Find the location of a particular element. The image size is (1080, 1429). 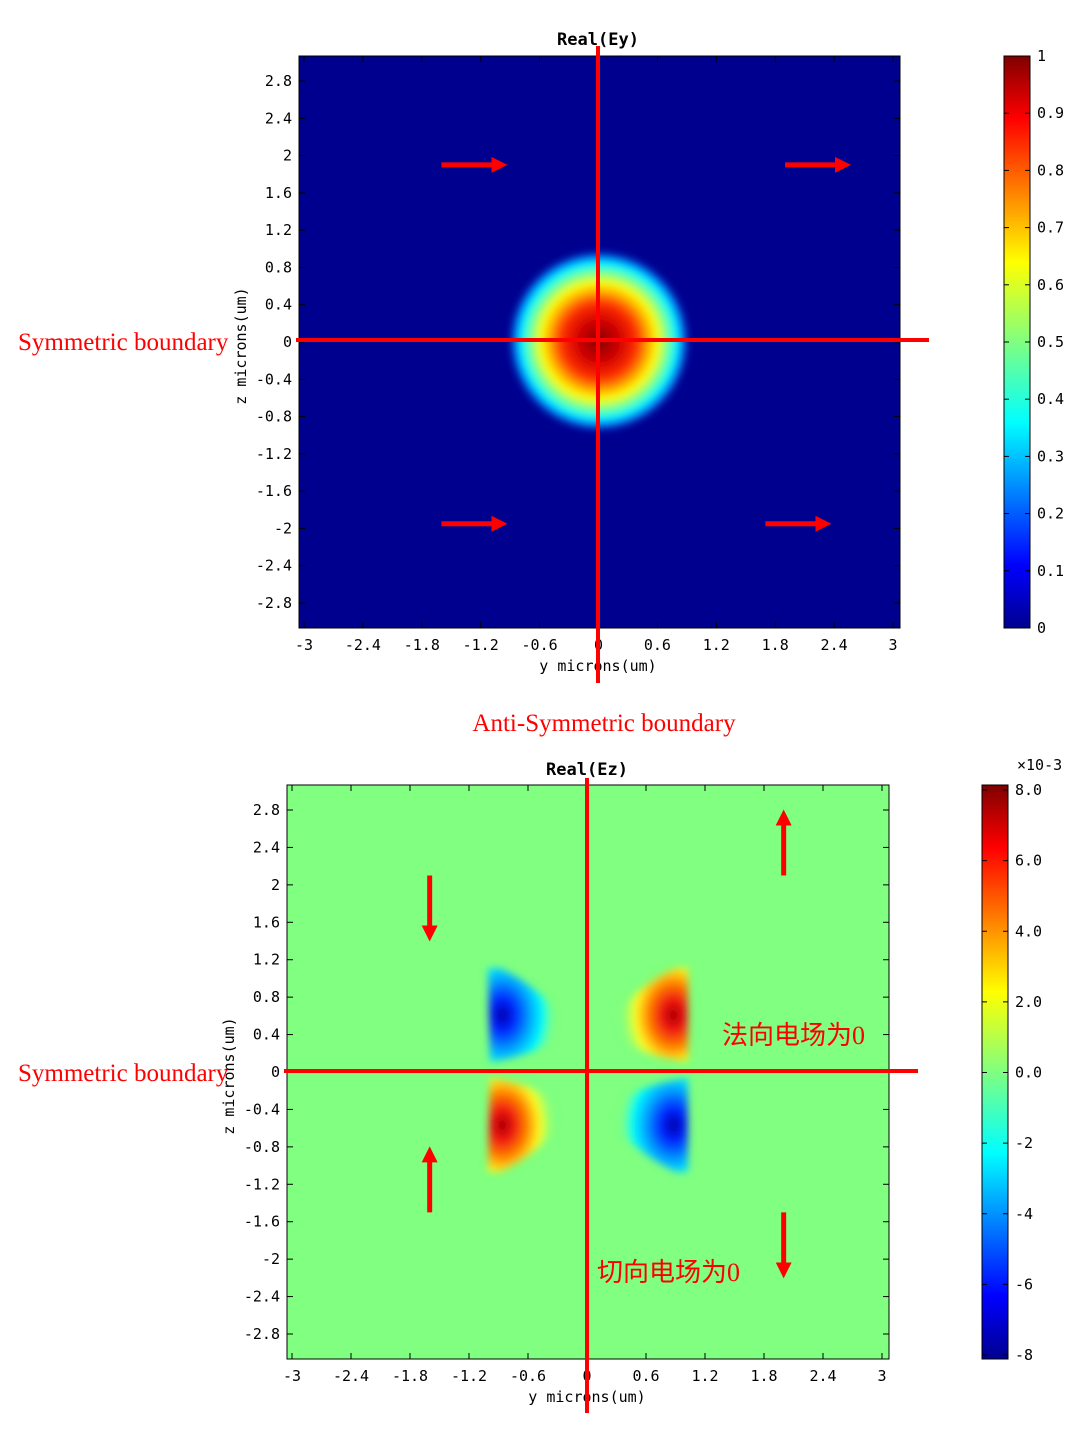

ez-colorbar-multiplier: ×10-3 is located at coordinates (1039, 765).